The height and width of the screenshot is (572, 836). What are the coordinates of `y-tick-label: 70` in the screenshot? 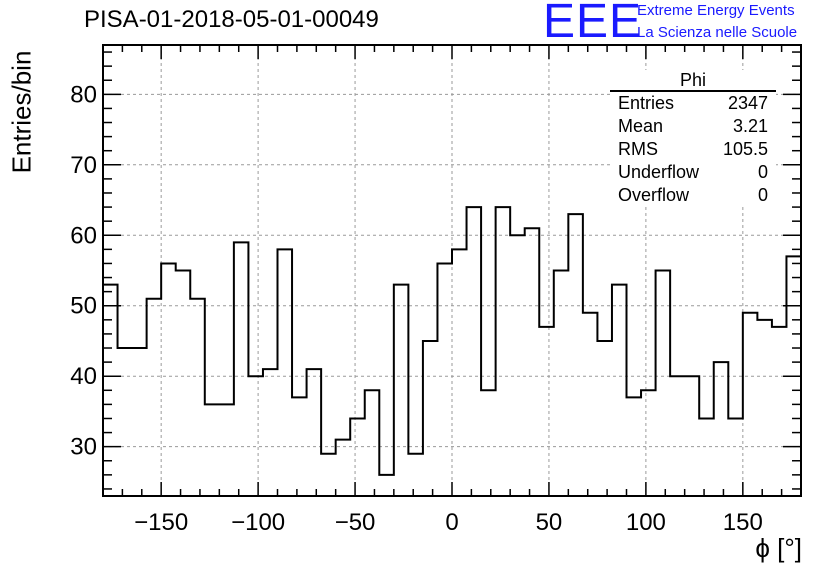 It's located at (83, 165).